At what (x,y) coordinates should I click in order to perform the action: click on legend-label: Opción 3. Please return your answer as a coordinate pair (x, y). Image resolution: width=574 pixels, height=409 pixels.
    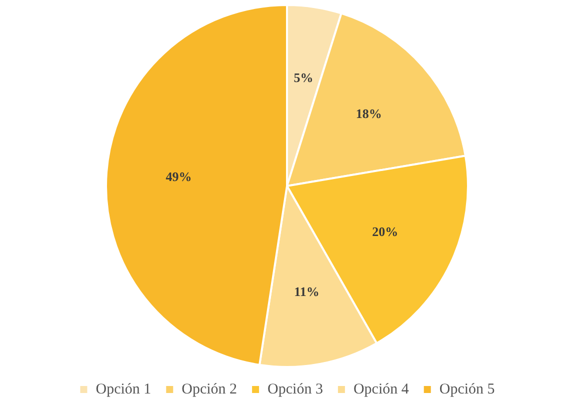
    Looking at the image, I should click on (295, 389).